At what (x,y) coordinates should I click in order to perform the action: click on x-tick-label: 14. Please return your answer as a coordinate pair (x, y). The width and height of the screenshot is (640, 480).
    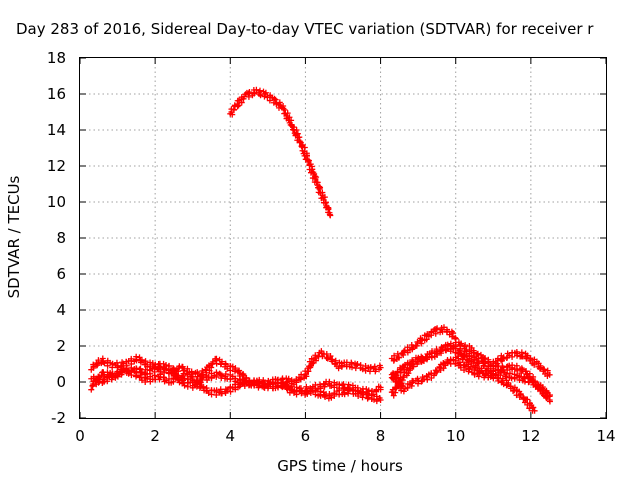
    Looking at the image, I should click on (605, 436).